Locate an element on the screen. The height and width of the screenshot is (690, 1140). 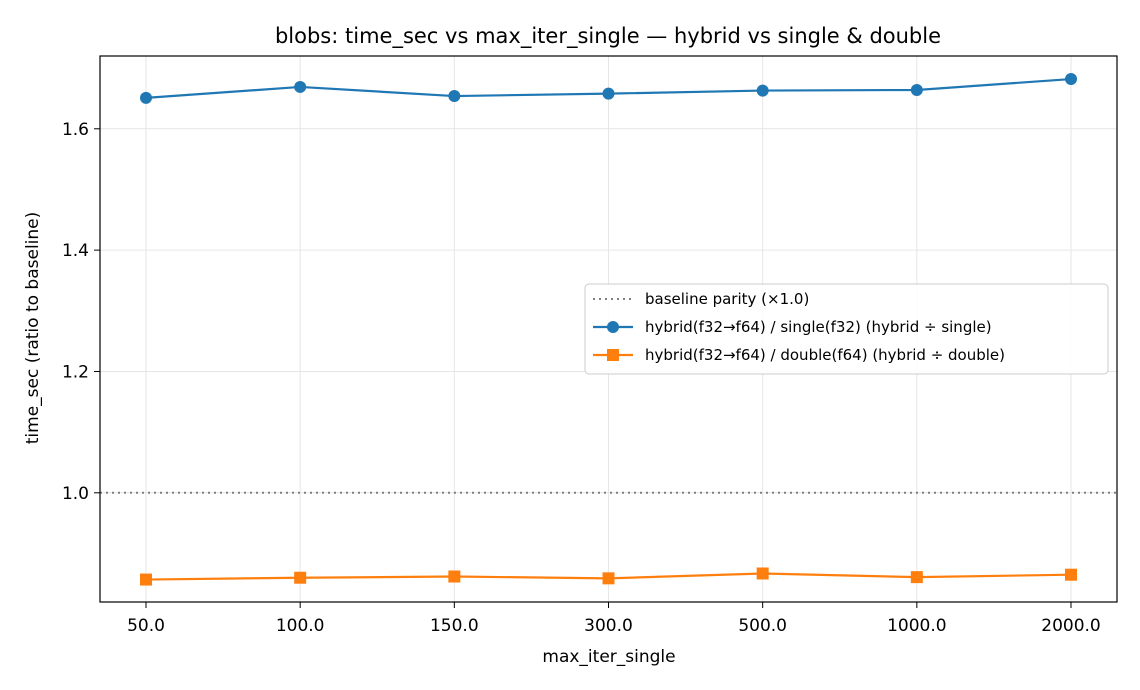
legend-series-1-marker is located at coordinates (613, 327).